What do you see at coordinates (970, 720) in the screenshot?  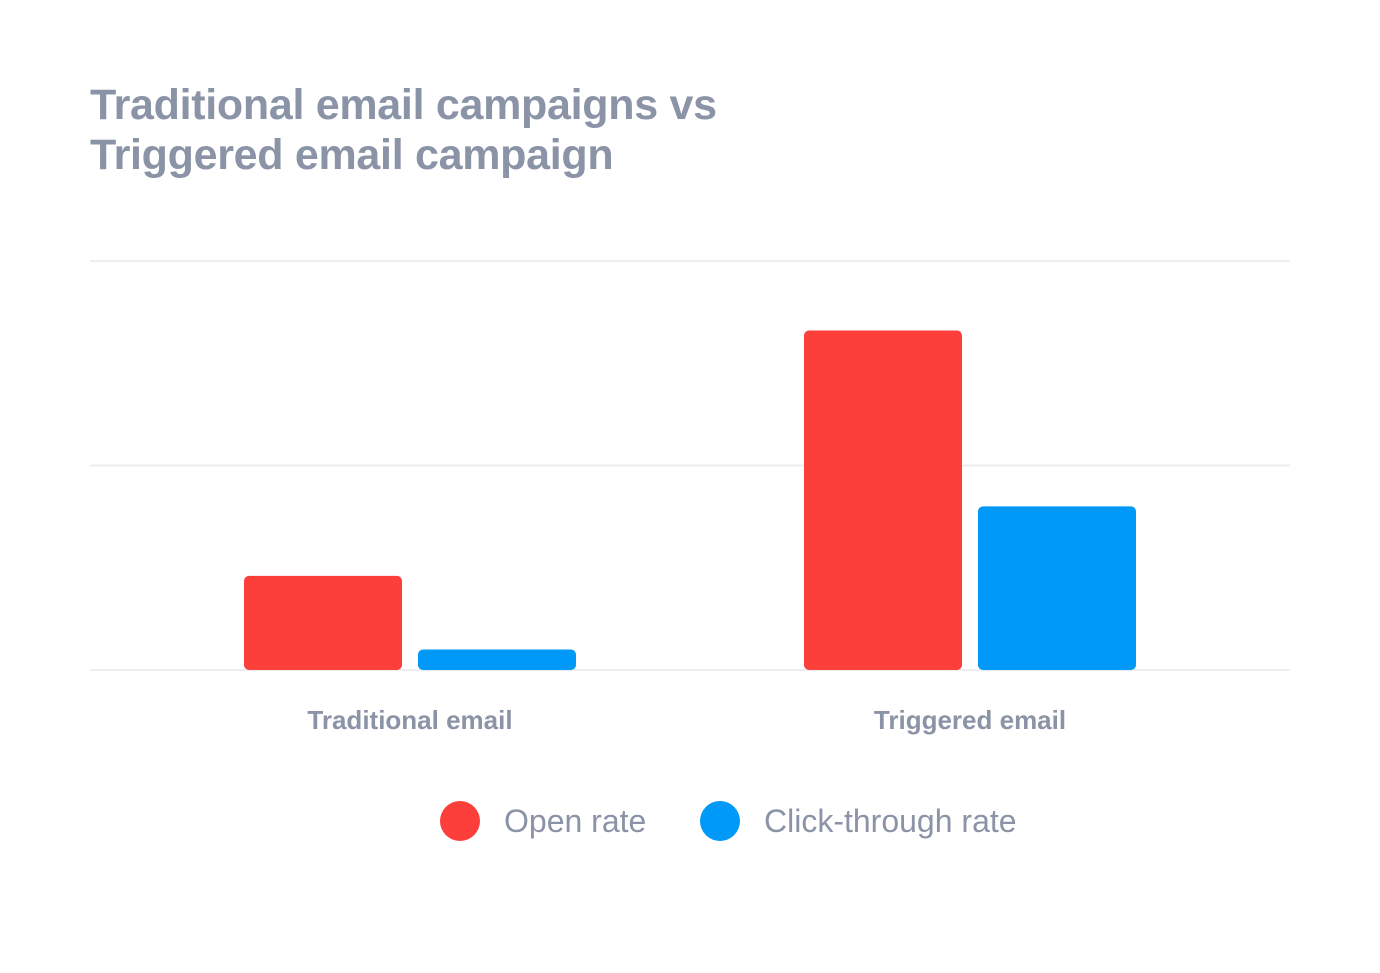 I see `category-label-triggered-email: Triggered email` at bounding box center [970, 720].